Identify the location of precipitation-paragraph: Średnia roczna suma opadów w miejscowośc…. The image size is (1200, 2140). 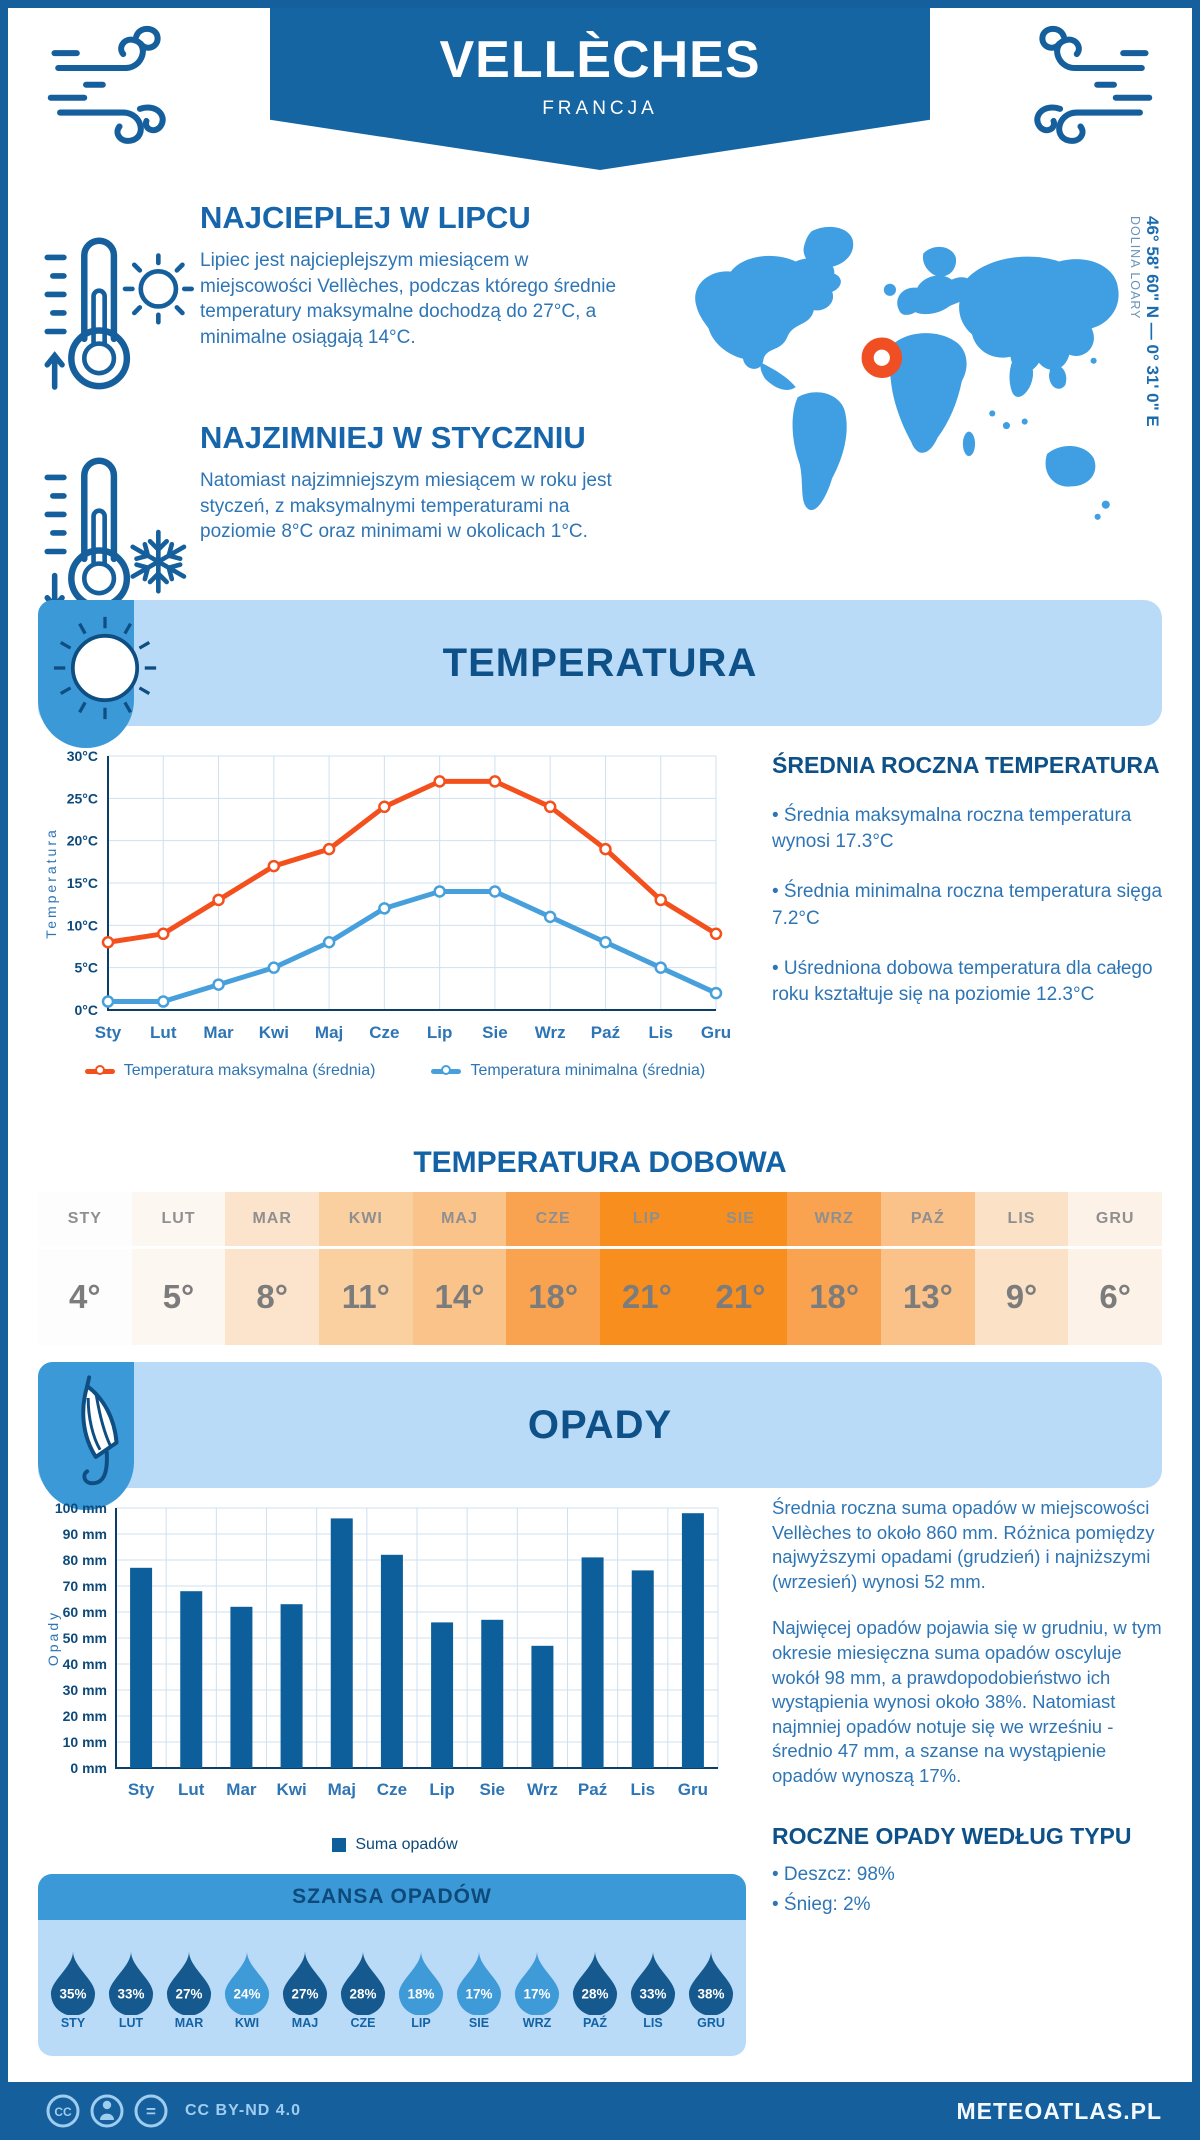
(963, 1544).